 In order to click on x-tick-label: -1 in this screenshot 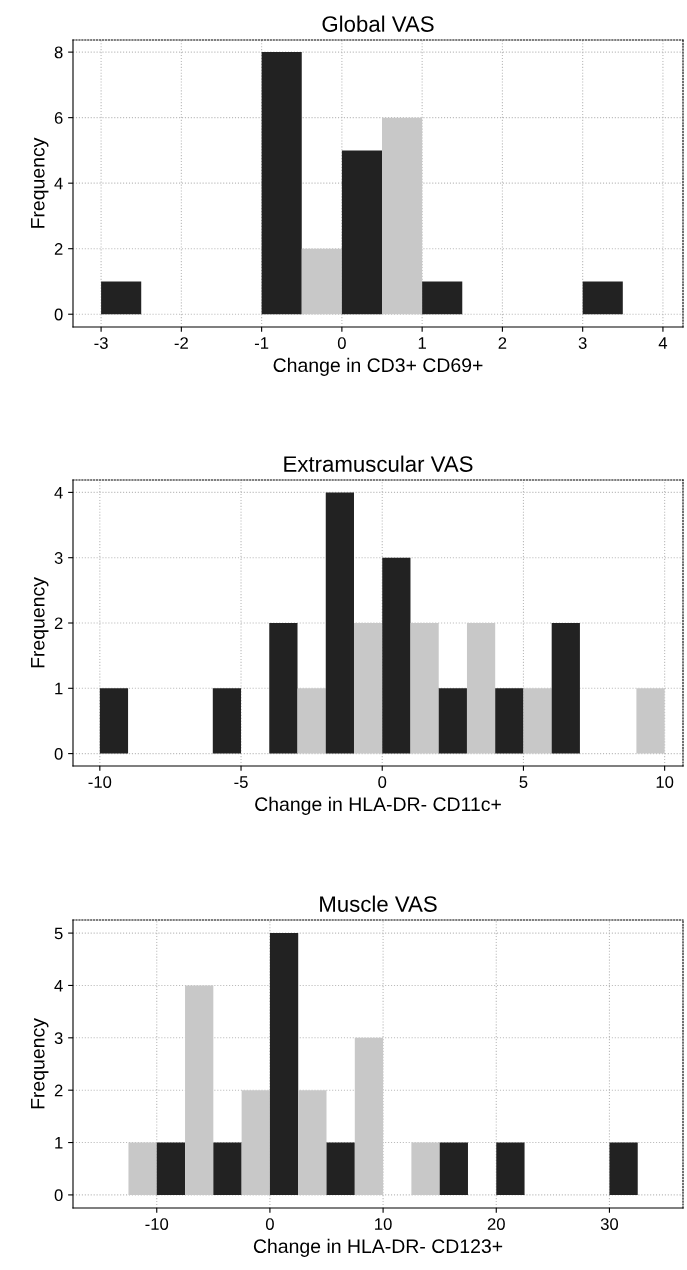, I will do `click(261, 343)`.